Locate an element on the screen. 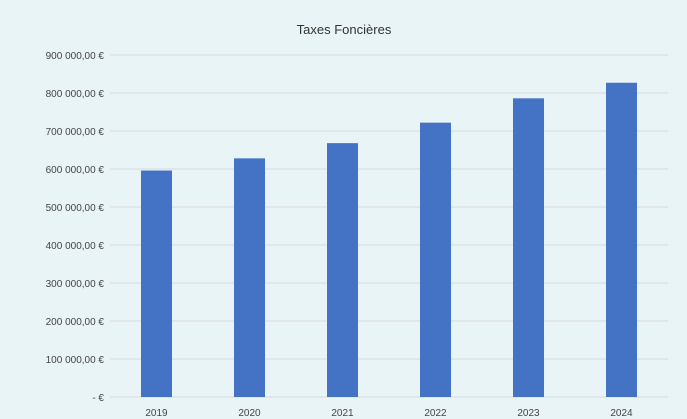  x-axis-tick-labels: 2019 2020 2021 2022 2023 2024 is located at coordinates (389, 413).